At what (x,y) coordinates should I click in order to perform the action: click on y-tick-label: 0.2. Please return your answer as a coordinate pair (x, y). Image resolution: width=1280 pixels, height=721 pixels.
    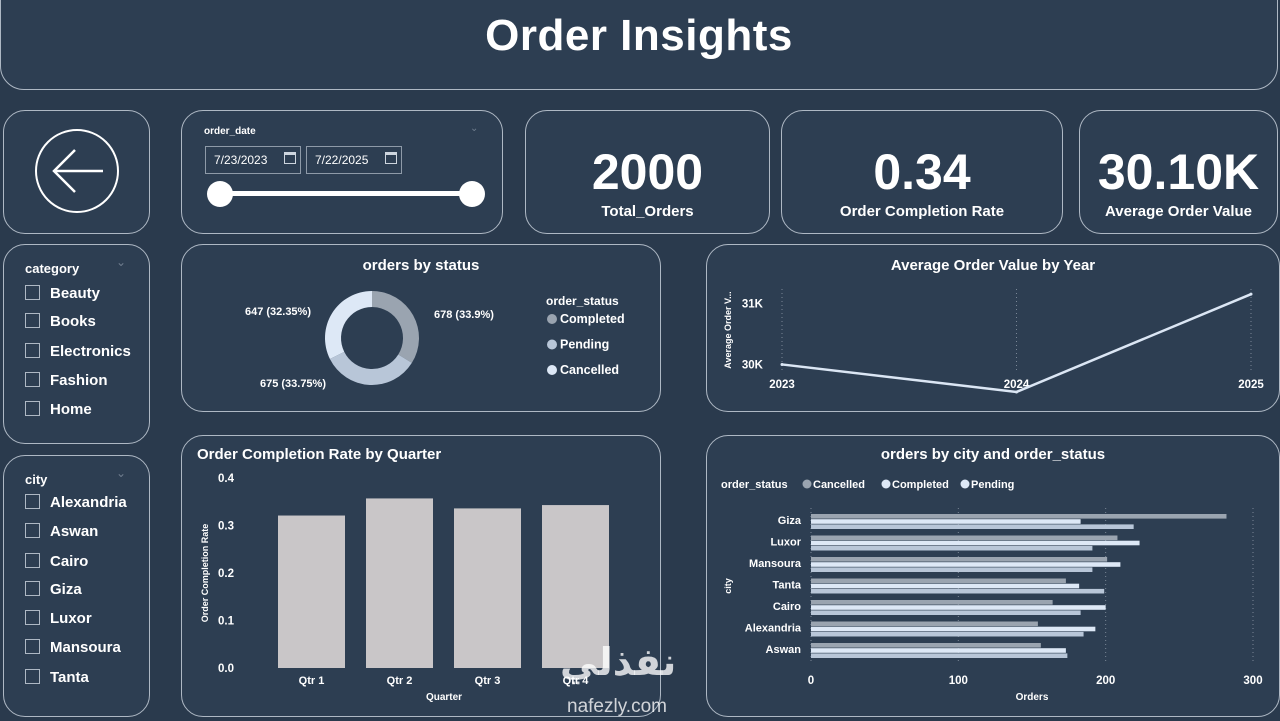
    Looking at the image, I should click on (226, 574).